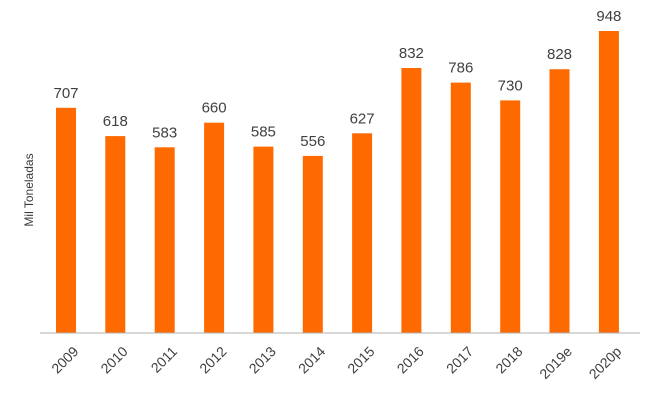 This screenshot has width=650, height=408. Describe the element at coordinates (410, 359) in the screenshot. I see `x-tick-label-2016: 2016` at that location.